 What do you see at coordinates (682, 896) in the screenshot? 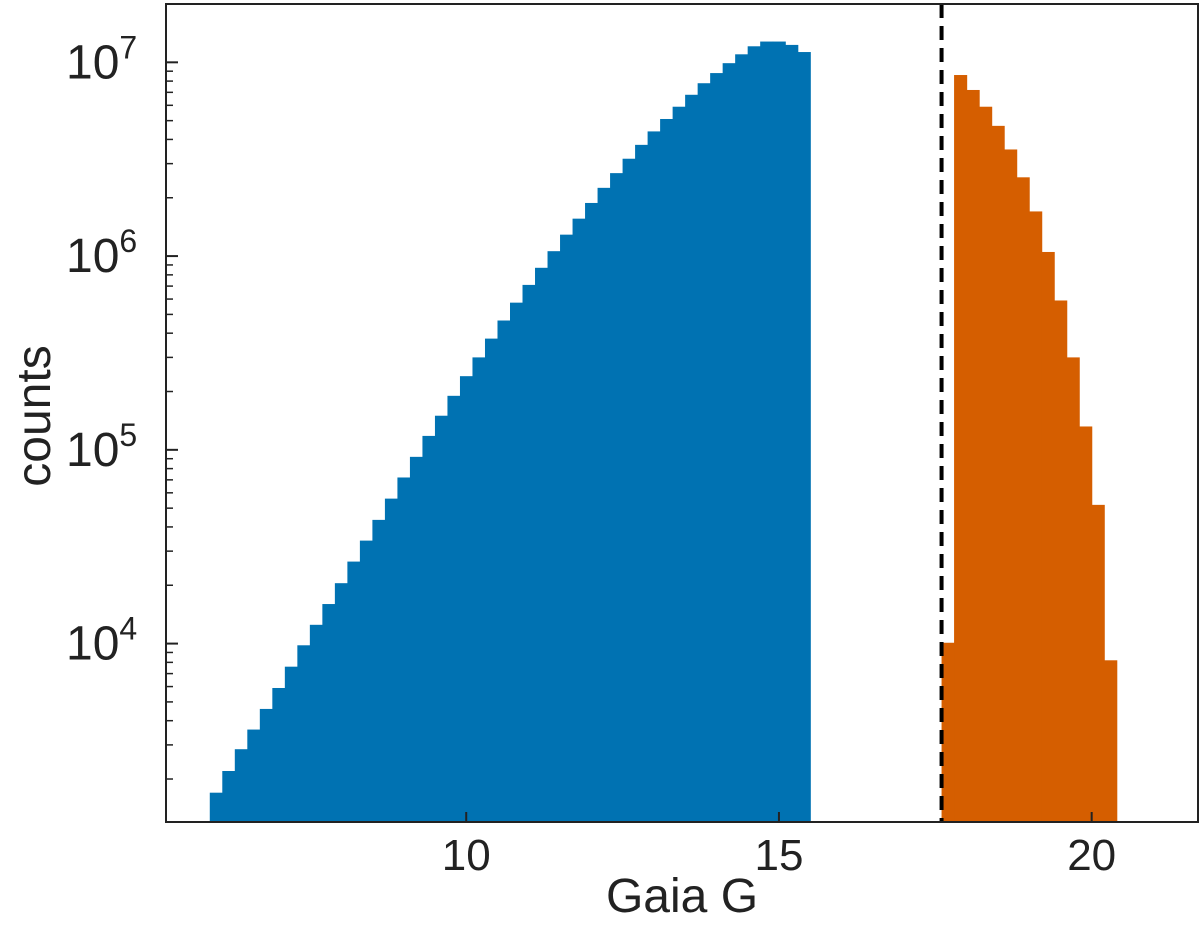
I see `x-axis-label: Gaia G` at bounding box center [682, 896].